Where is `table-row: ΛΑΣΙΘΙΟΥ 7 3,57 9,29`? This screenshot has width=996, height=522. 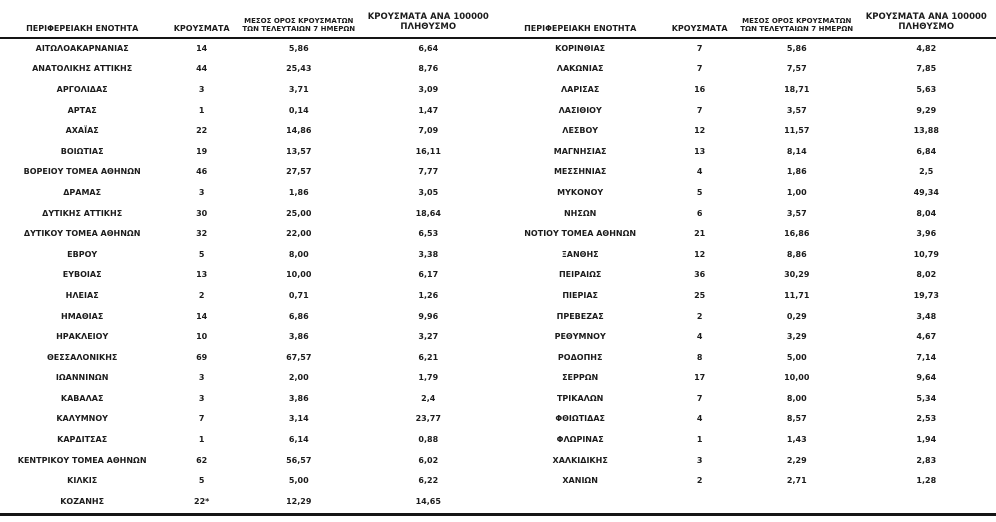 table-row: ΛΑΣΙΘΙΟΥ 7 3,57 9,29 is located at coordinates (747, 110).